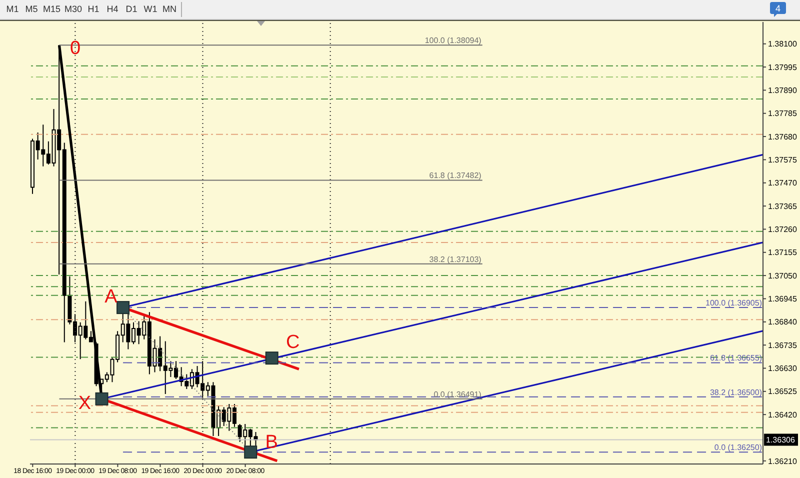 The height and width of the screenshot is (478, 800). I want to click on y-tick-label: 1.36525, so click(783, 391).